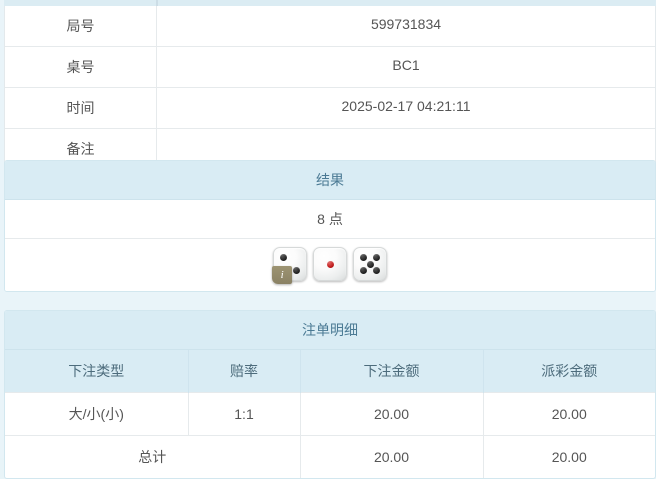 This screenshot has width=656, height=479. I want to click on table-row: 时间 2025-02-17 04:21:11, so click(330, 107).